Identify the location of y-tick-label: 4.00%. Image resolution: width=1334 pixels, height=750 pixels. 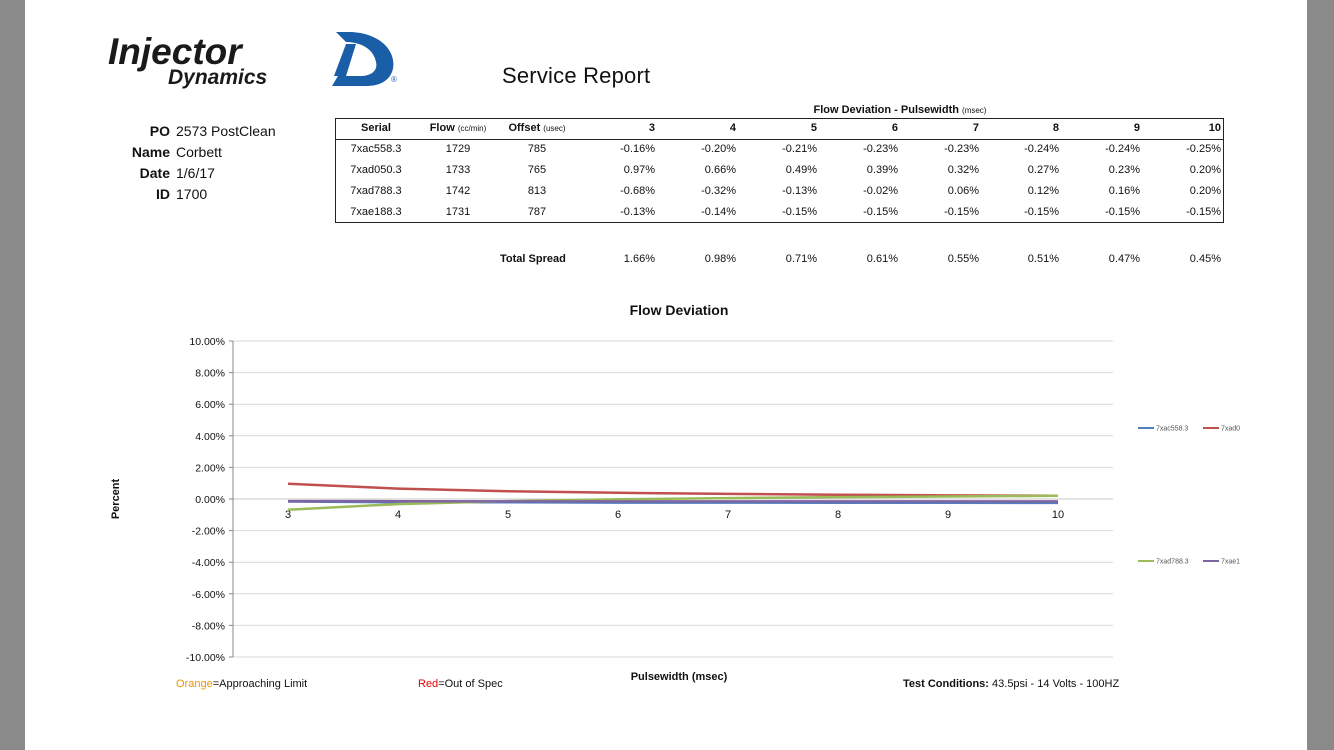
(210, 437).